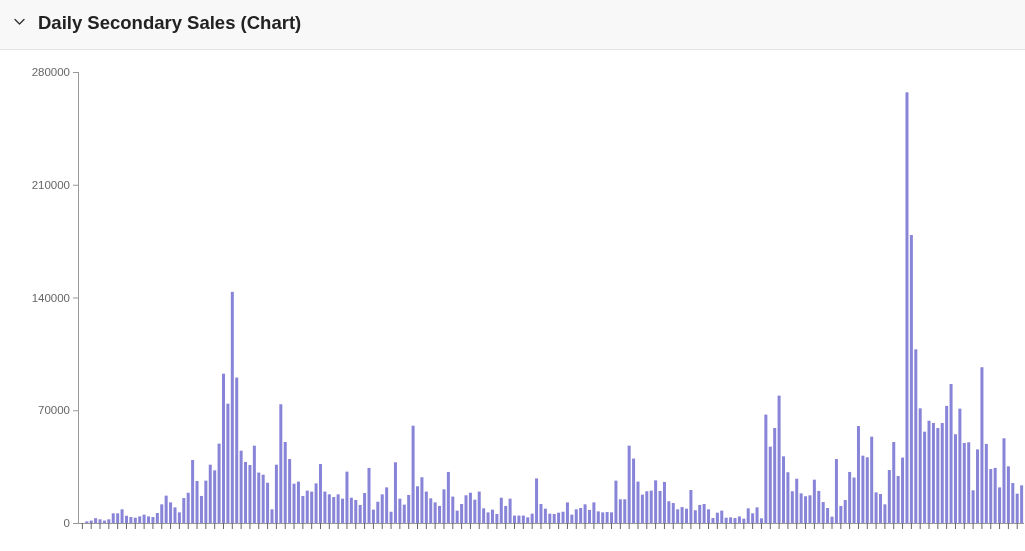 The height and width of the screenshot is (551, 1025). What do you see at coordinates (50, 297) in the screenshot?
I see `y-tick-label: 140000` at bounding box center [50, 297].